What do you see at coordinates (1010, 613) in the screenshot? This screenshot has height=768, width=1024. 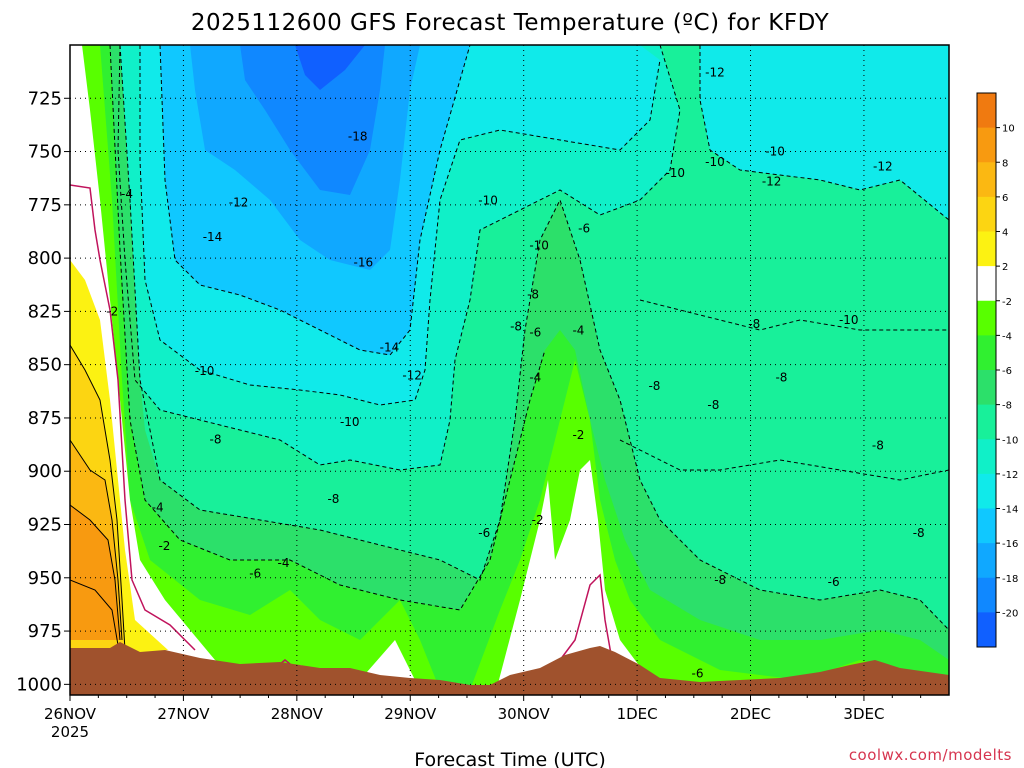 I see `colorbar-tick-label: -20` at bounding box center [1010, 613].